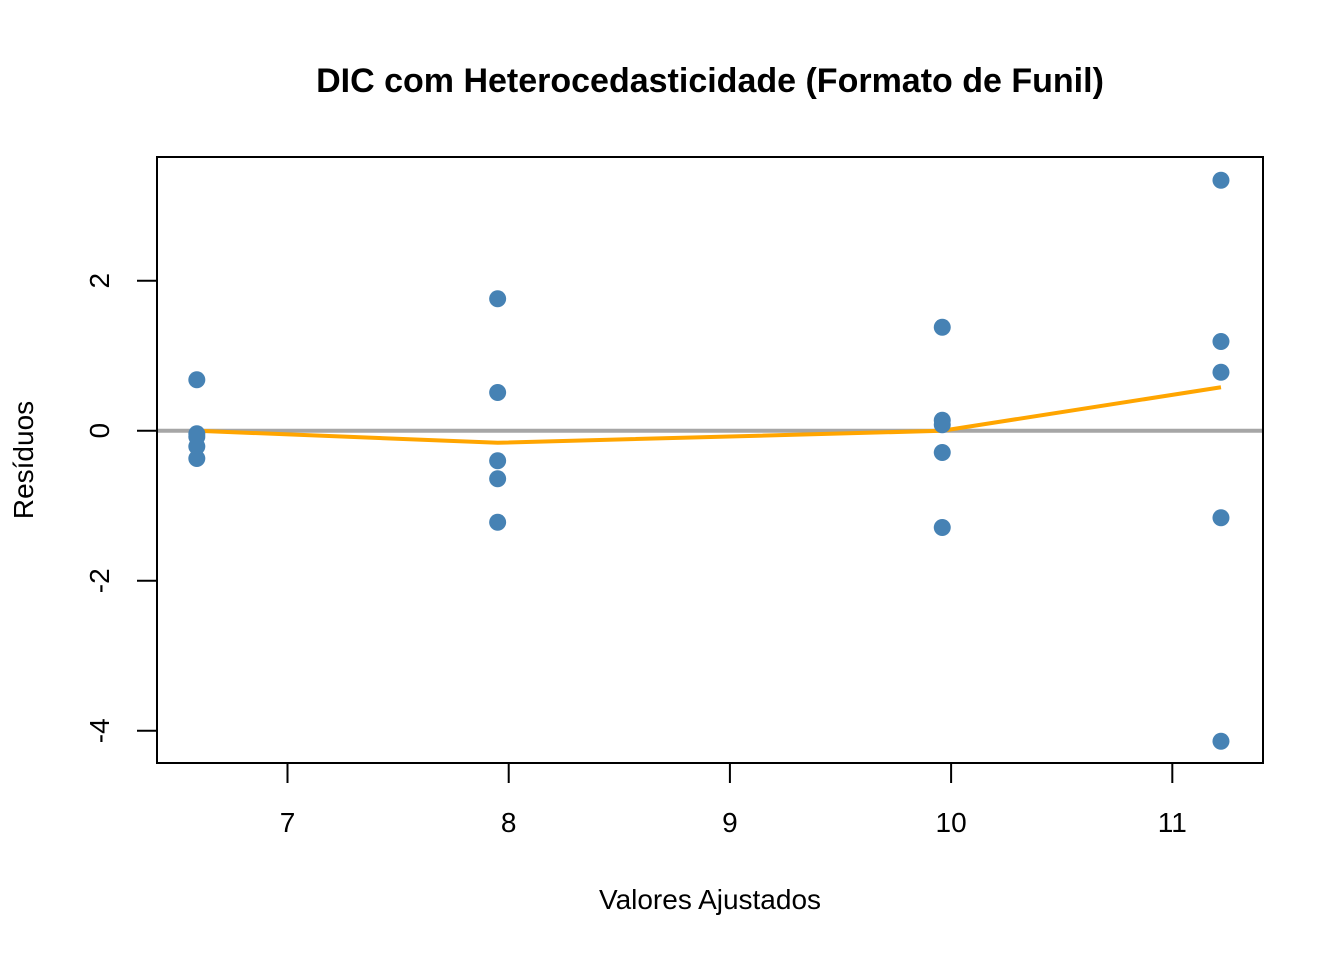  I want to click on x-tick-label-8: 8, so click(509, 822).